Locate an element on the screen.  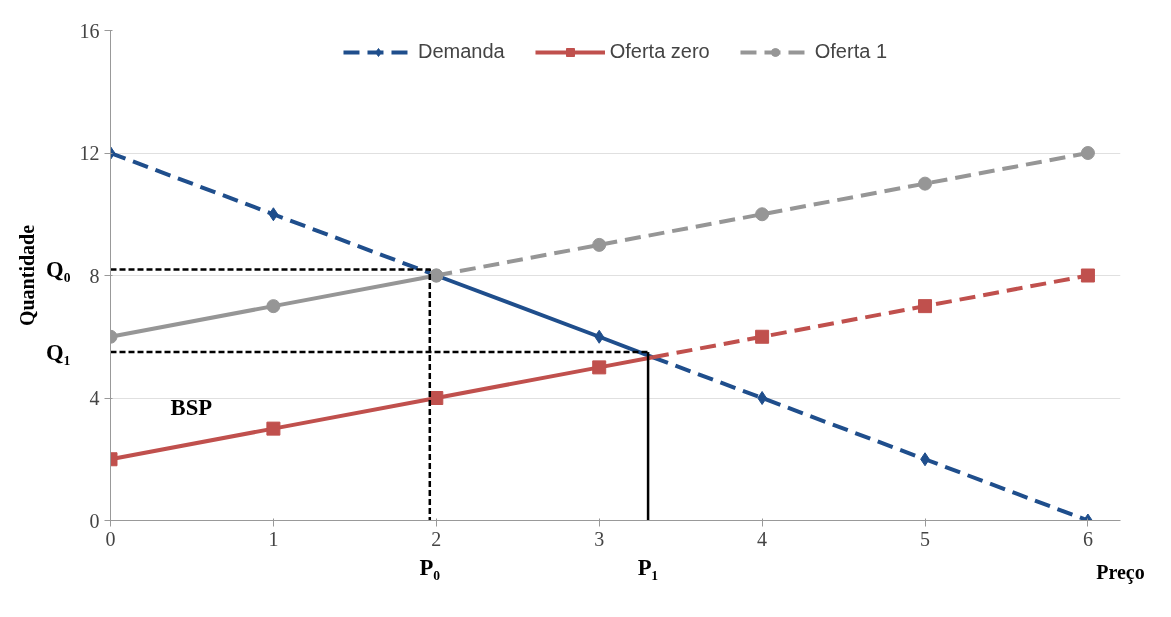
y-tick-label: 4 is located at coordinates (94, 398).